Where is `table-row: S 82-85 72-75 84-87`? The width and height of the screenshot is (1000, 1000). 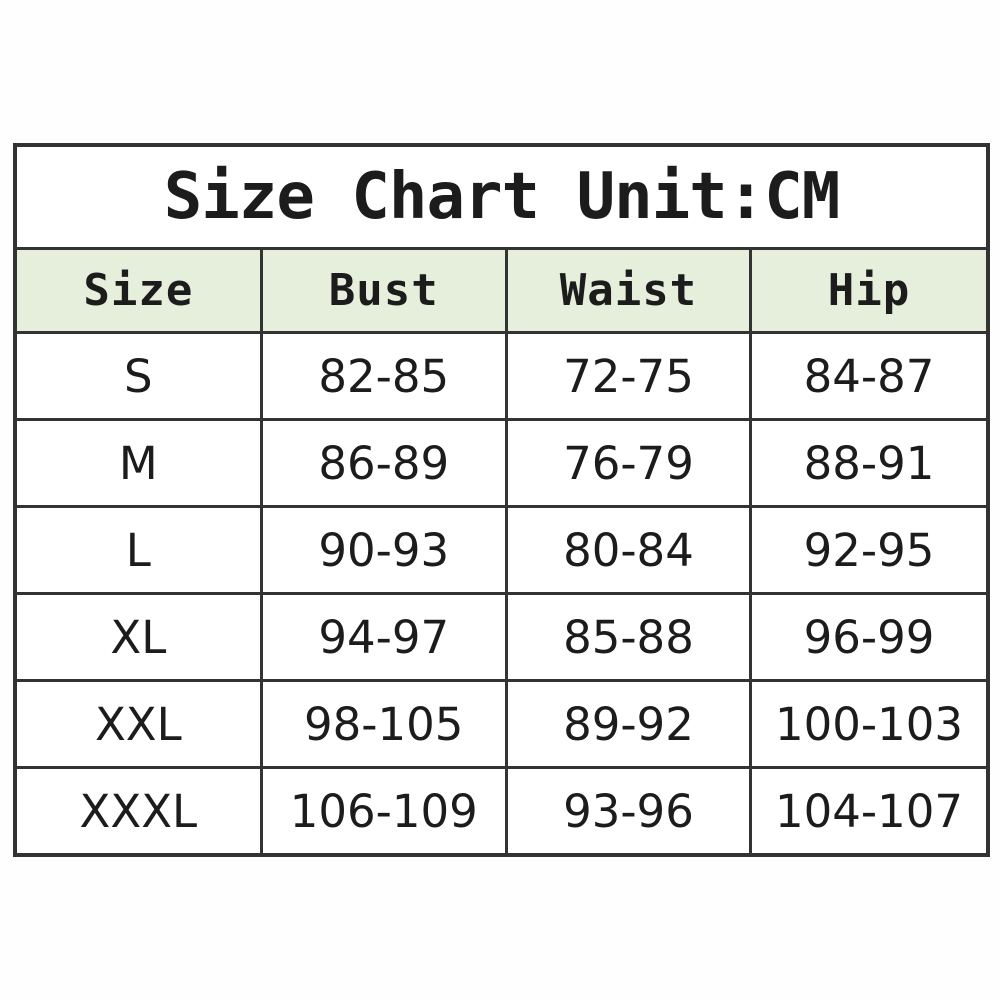 table-row: S 82-85 72-75 84-87 is located at coordinates (501, 376).